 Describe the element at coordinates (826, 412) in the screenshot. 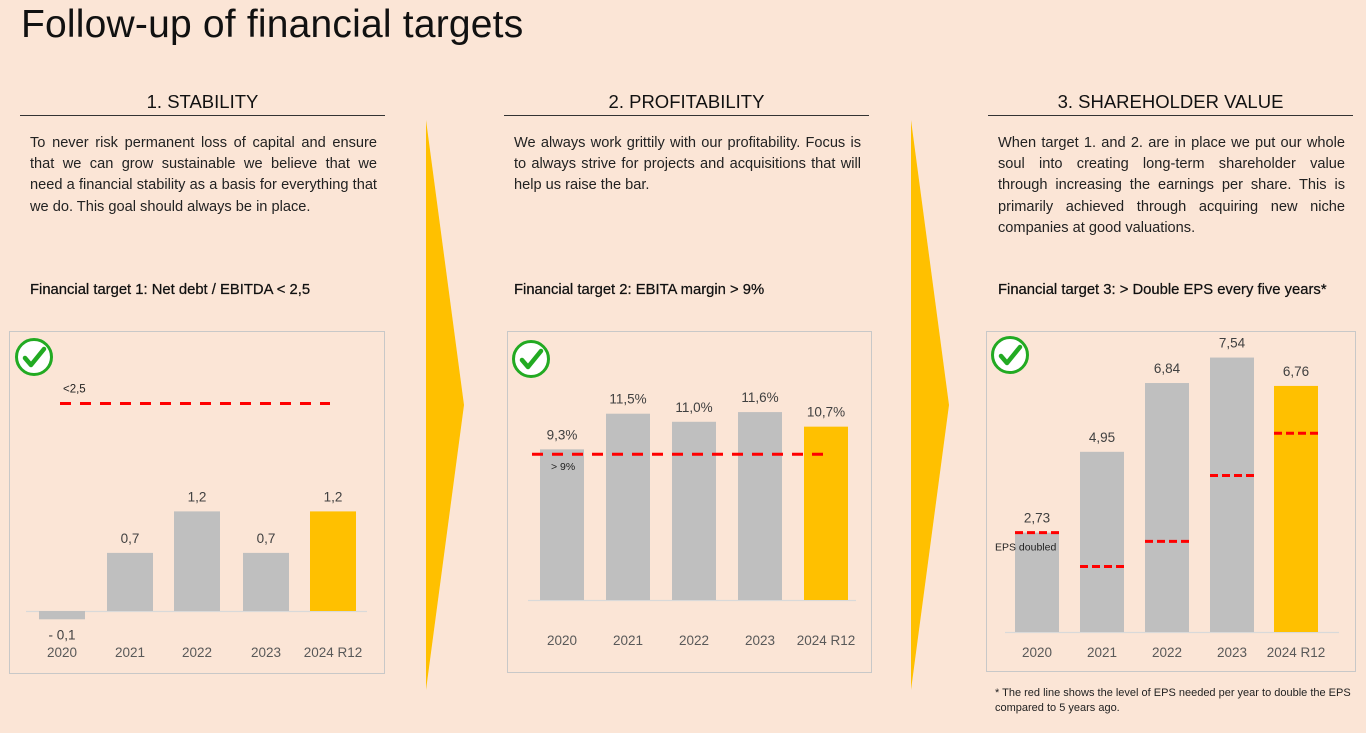

I see `data-label: 10,7%` at that location.